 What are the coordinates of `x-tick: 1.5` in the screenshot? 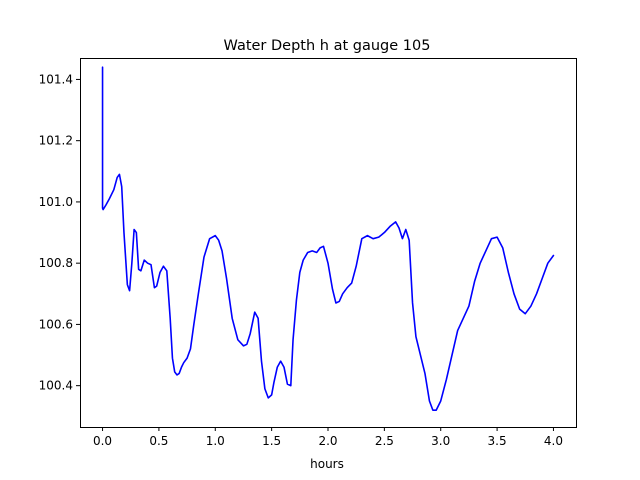 It's located at (271, 437).